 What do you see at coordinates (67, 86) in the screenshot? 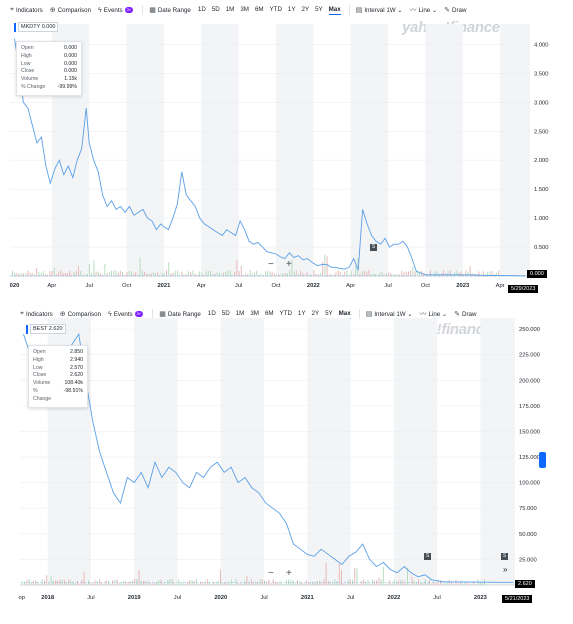
I see `tooltip-value: -99.99%` at bounding box center [67, 86].